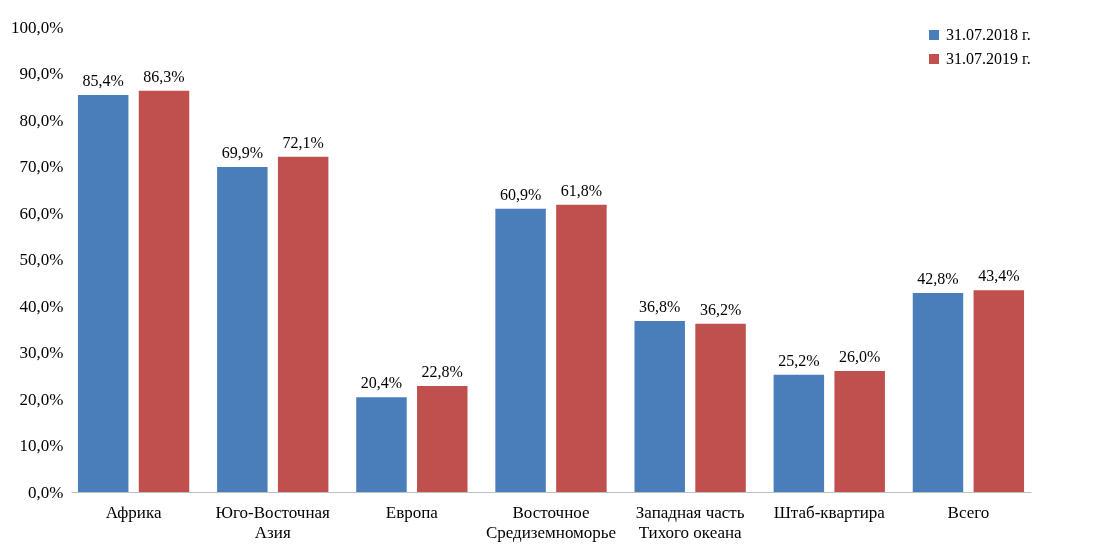 Image resolution: width=1107 pixels, height=554 pixels. Describe the element at coordinates (381, 383) in the screenshot. I see `data-label: 20,4%` at that location.